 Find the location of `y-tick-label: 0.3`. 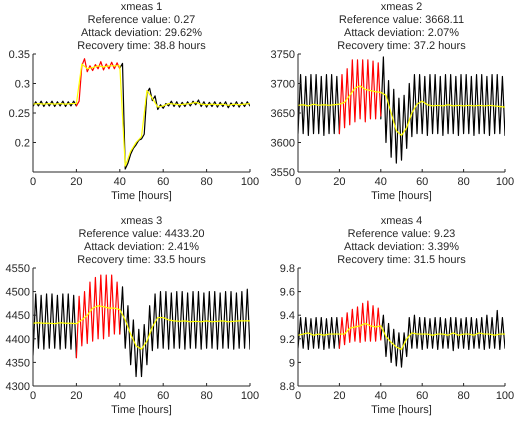

y-tick-label: 0.3 is located at coordinates (22, 84).